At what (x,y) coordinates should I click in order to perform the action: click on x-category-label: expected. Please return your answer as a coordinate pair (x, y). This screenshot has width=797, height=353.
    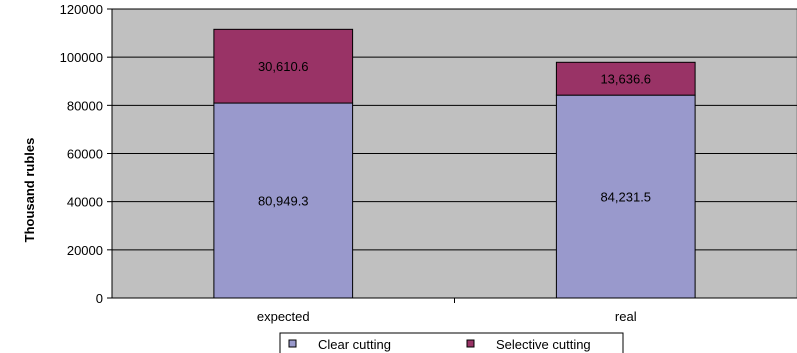
    Looking at the image, I should click on (283, 316).